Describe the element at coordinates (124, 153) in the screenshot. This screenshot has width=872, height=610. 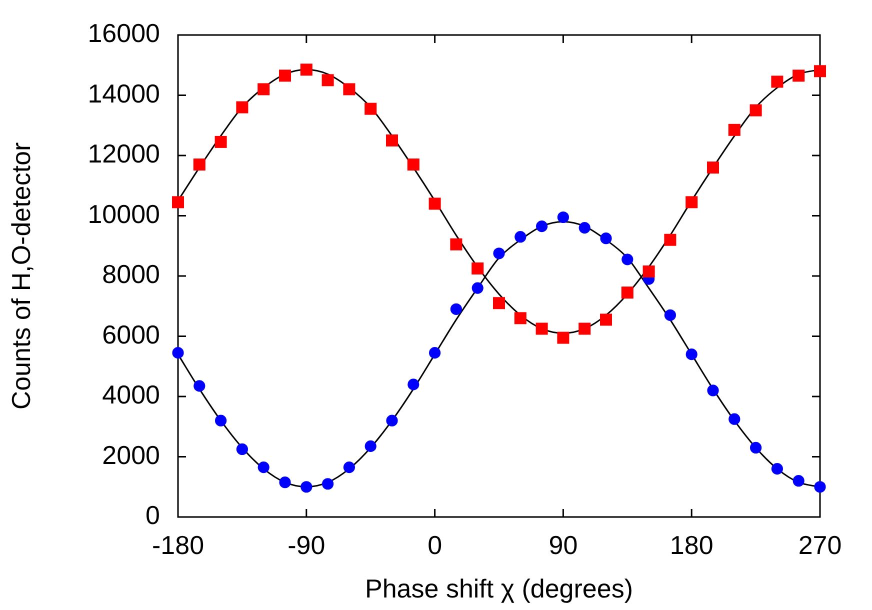
I see `y-tick-label: 12000` at that location.